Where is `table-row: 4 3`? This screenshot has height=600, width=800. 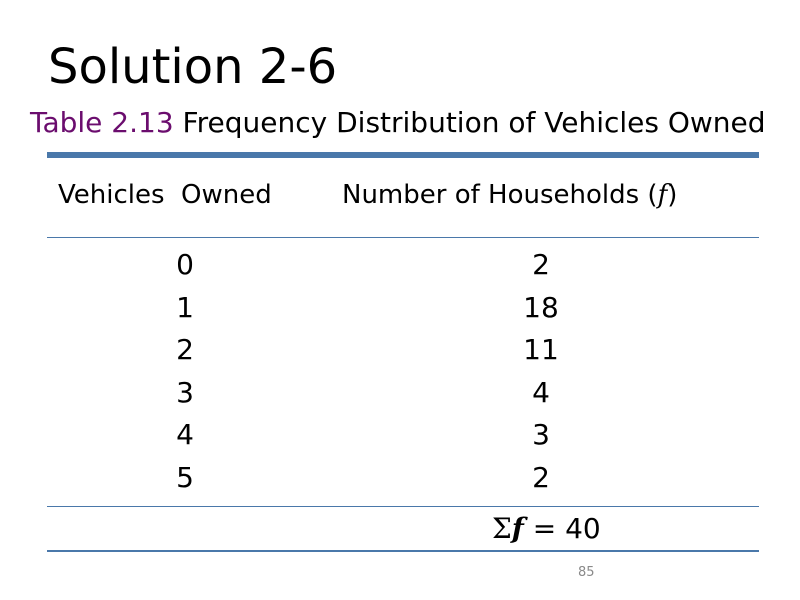
table-row: 4 3 is located at coordinates (400, 435).